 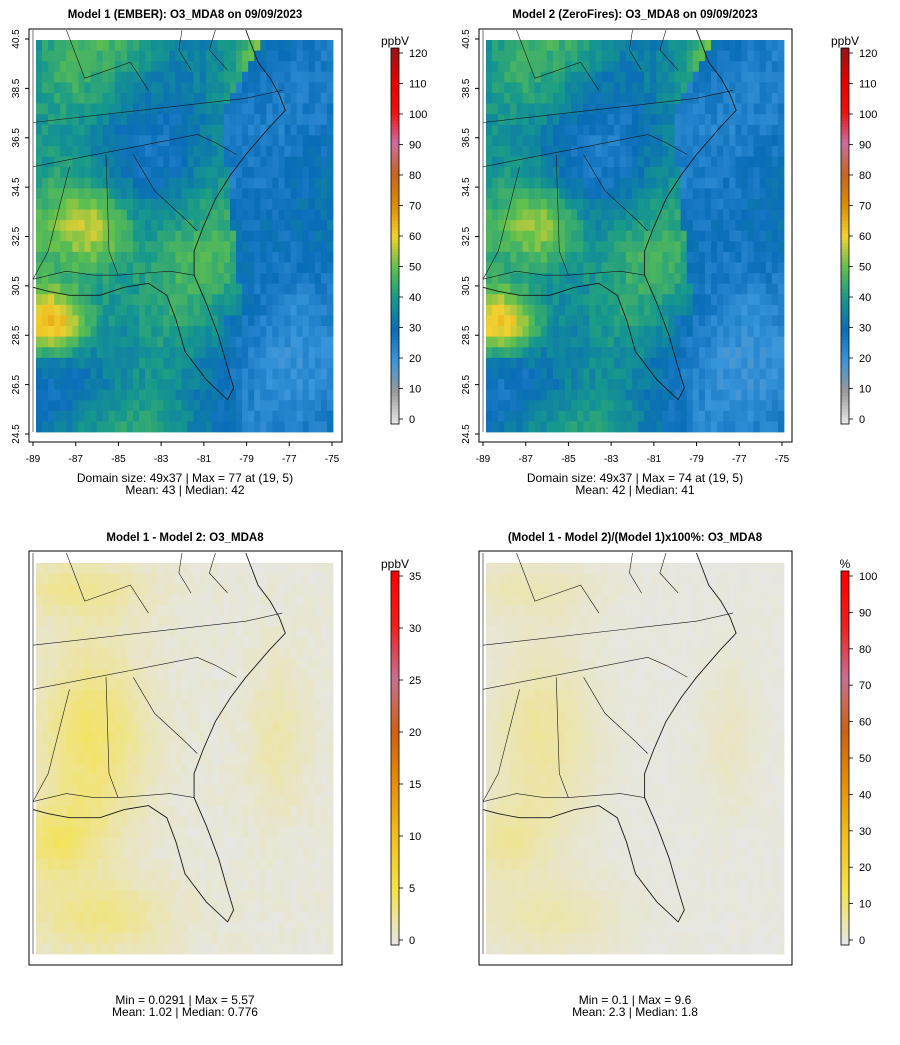 I want to click on boundary-line, so click(x=669, y=50).